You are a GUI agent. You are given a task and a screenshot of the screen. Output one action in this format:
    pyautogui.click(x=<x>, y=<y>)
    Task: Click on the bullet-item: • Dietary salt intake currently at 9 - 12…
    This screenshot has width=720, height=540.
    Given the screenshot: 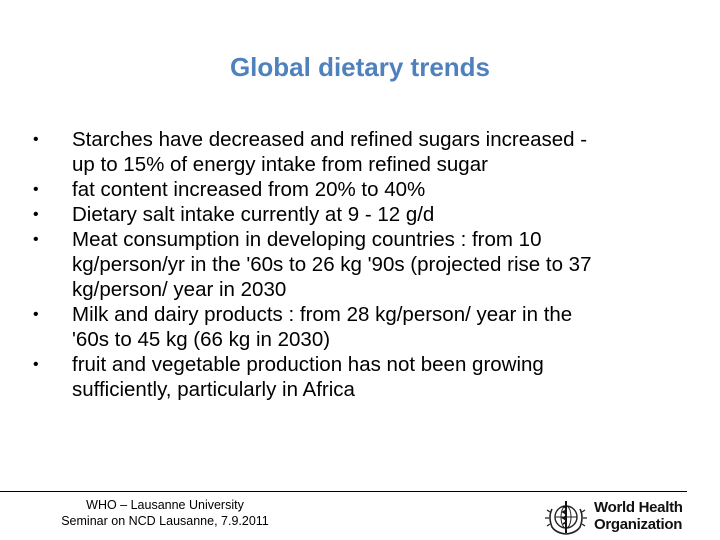 What is the action you would take?
    pyautogui.click(x=365, y=214)
    